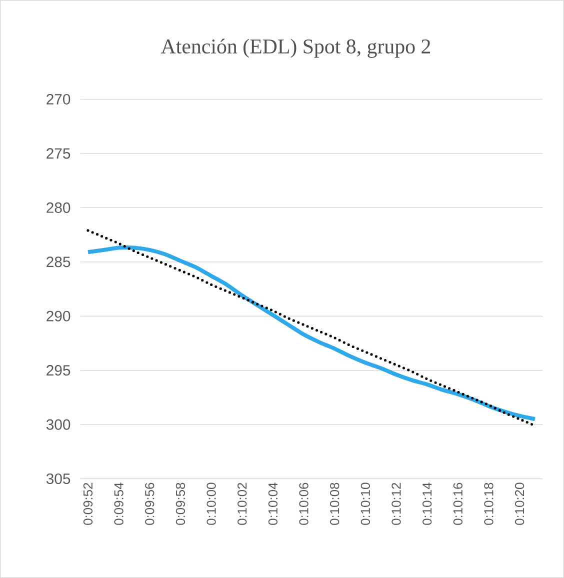 Image resolution: width=564 pixels, height=578 pixels. What do you see at coordinates (149, 503) in the screenshot?
I see `x-tick-label: 0:09:56` at bounding box center [149, 503].